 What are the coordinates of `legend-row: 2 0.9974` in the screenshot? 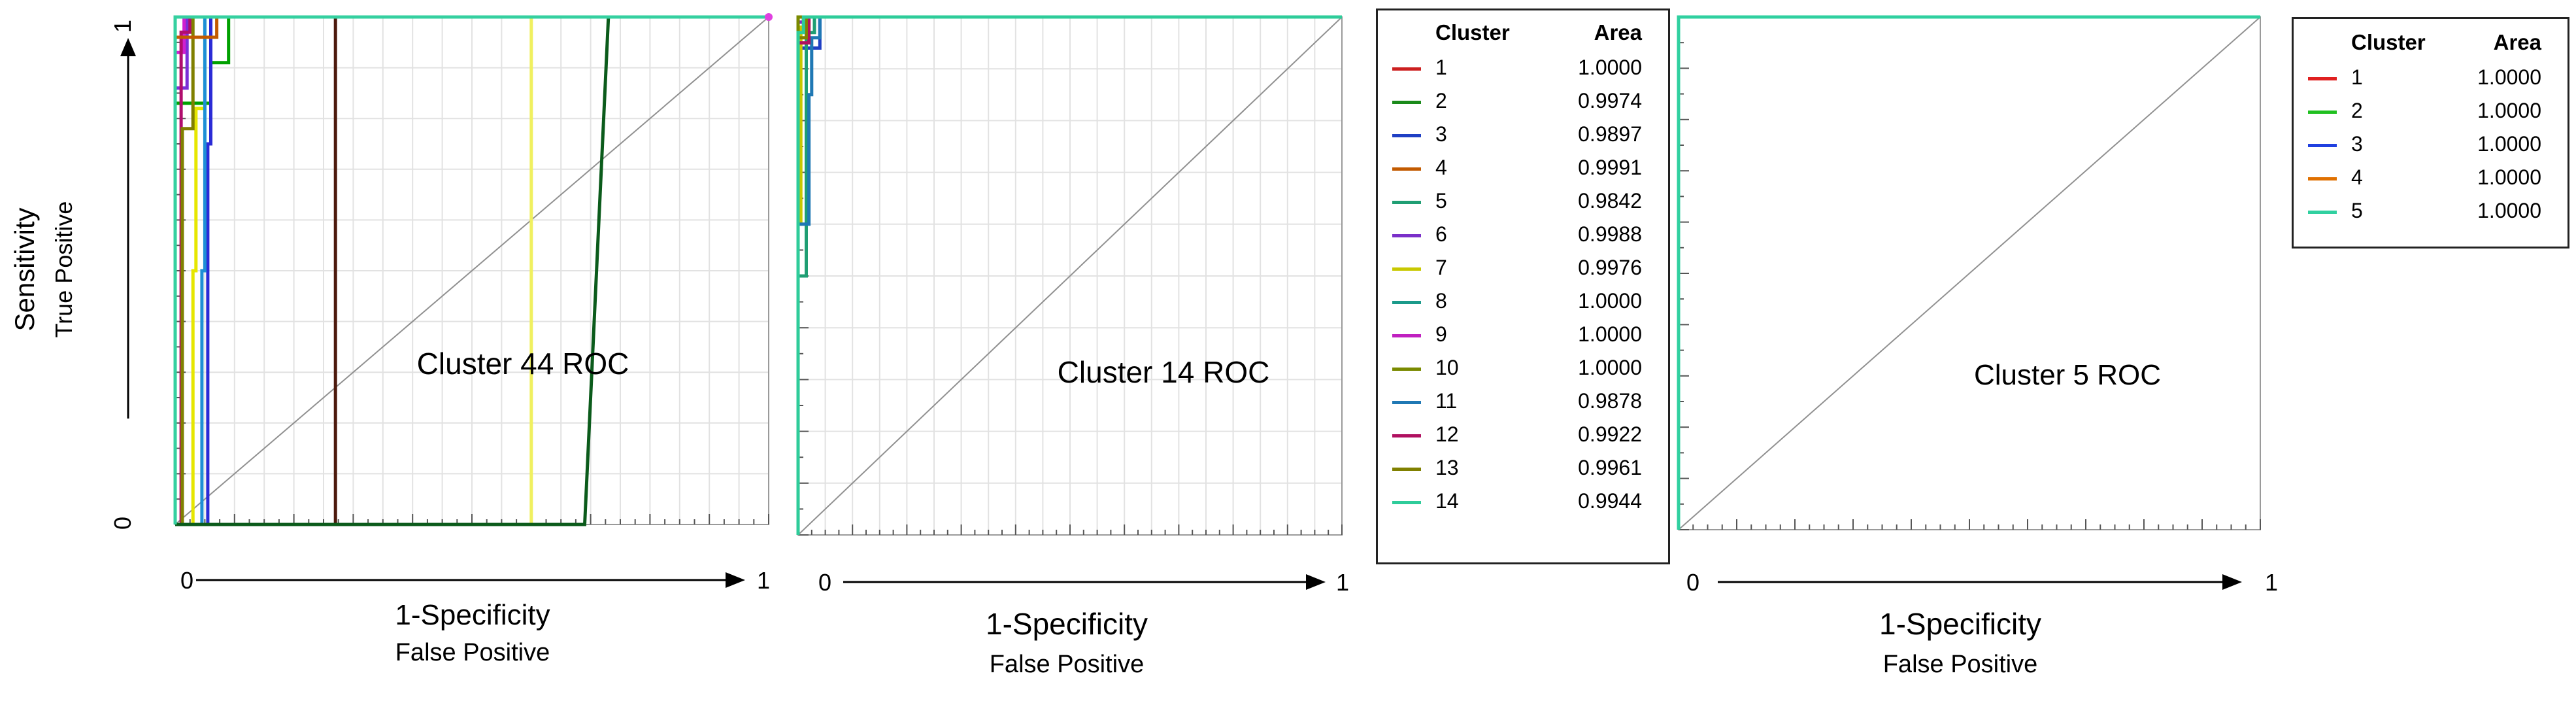 It's located at (1517, 101).